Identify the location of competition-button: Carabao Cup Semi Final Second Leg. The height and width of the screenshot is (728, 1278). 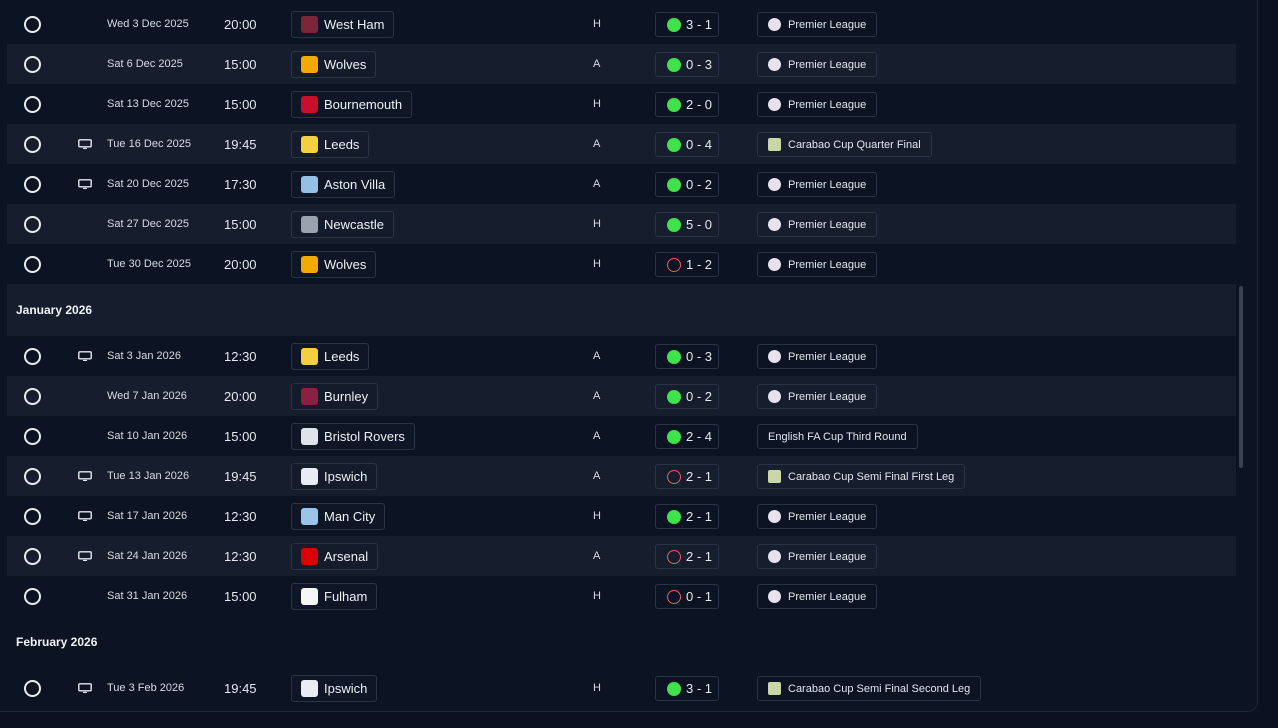
(869, 688).